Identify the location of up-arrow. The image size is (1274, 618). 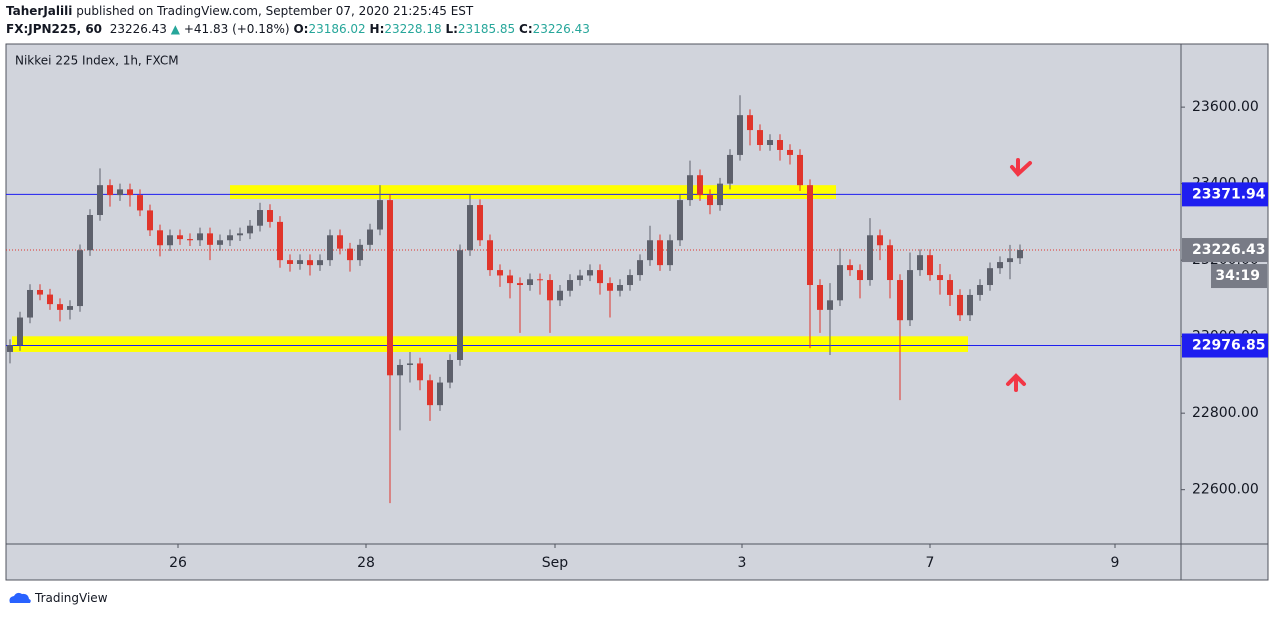
(1016, 382).